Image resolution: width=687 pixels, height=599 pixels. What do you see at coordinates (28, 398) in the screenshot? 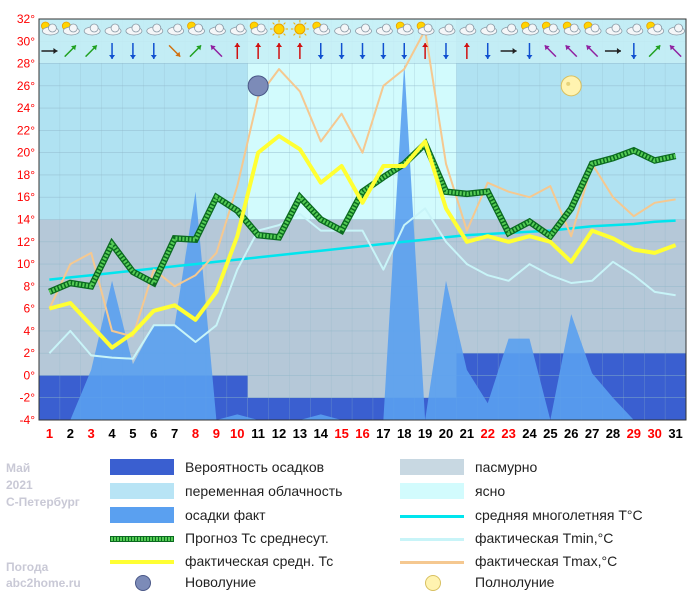
I see `y-tick-label: -2°` at bounding box center [28, 398].